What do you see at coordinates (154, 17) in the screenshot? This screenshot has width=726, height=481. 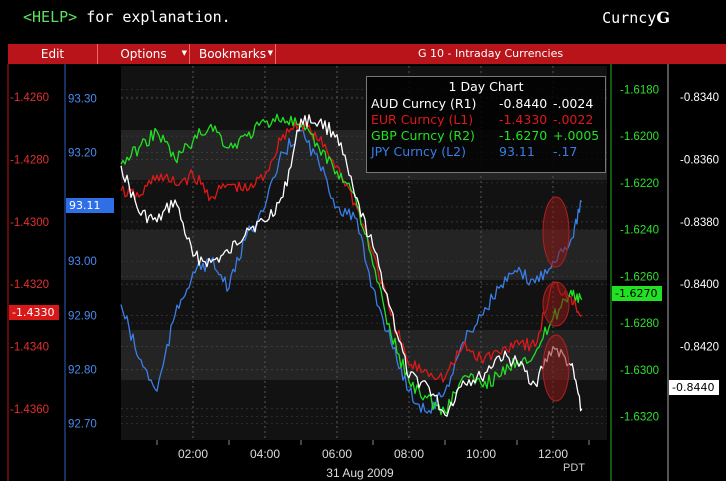 I see `help-text: for explanation.` at bounding box center [154, 17].